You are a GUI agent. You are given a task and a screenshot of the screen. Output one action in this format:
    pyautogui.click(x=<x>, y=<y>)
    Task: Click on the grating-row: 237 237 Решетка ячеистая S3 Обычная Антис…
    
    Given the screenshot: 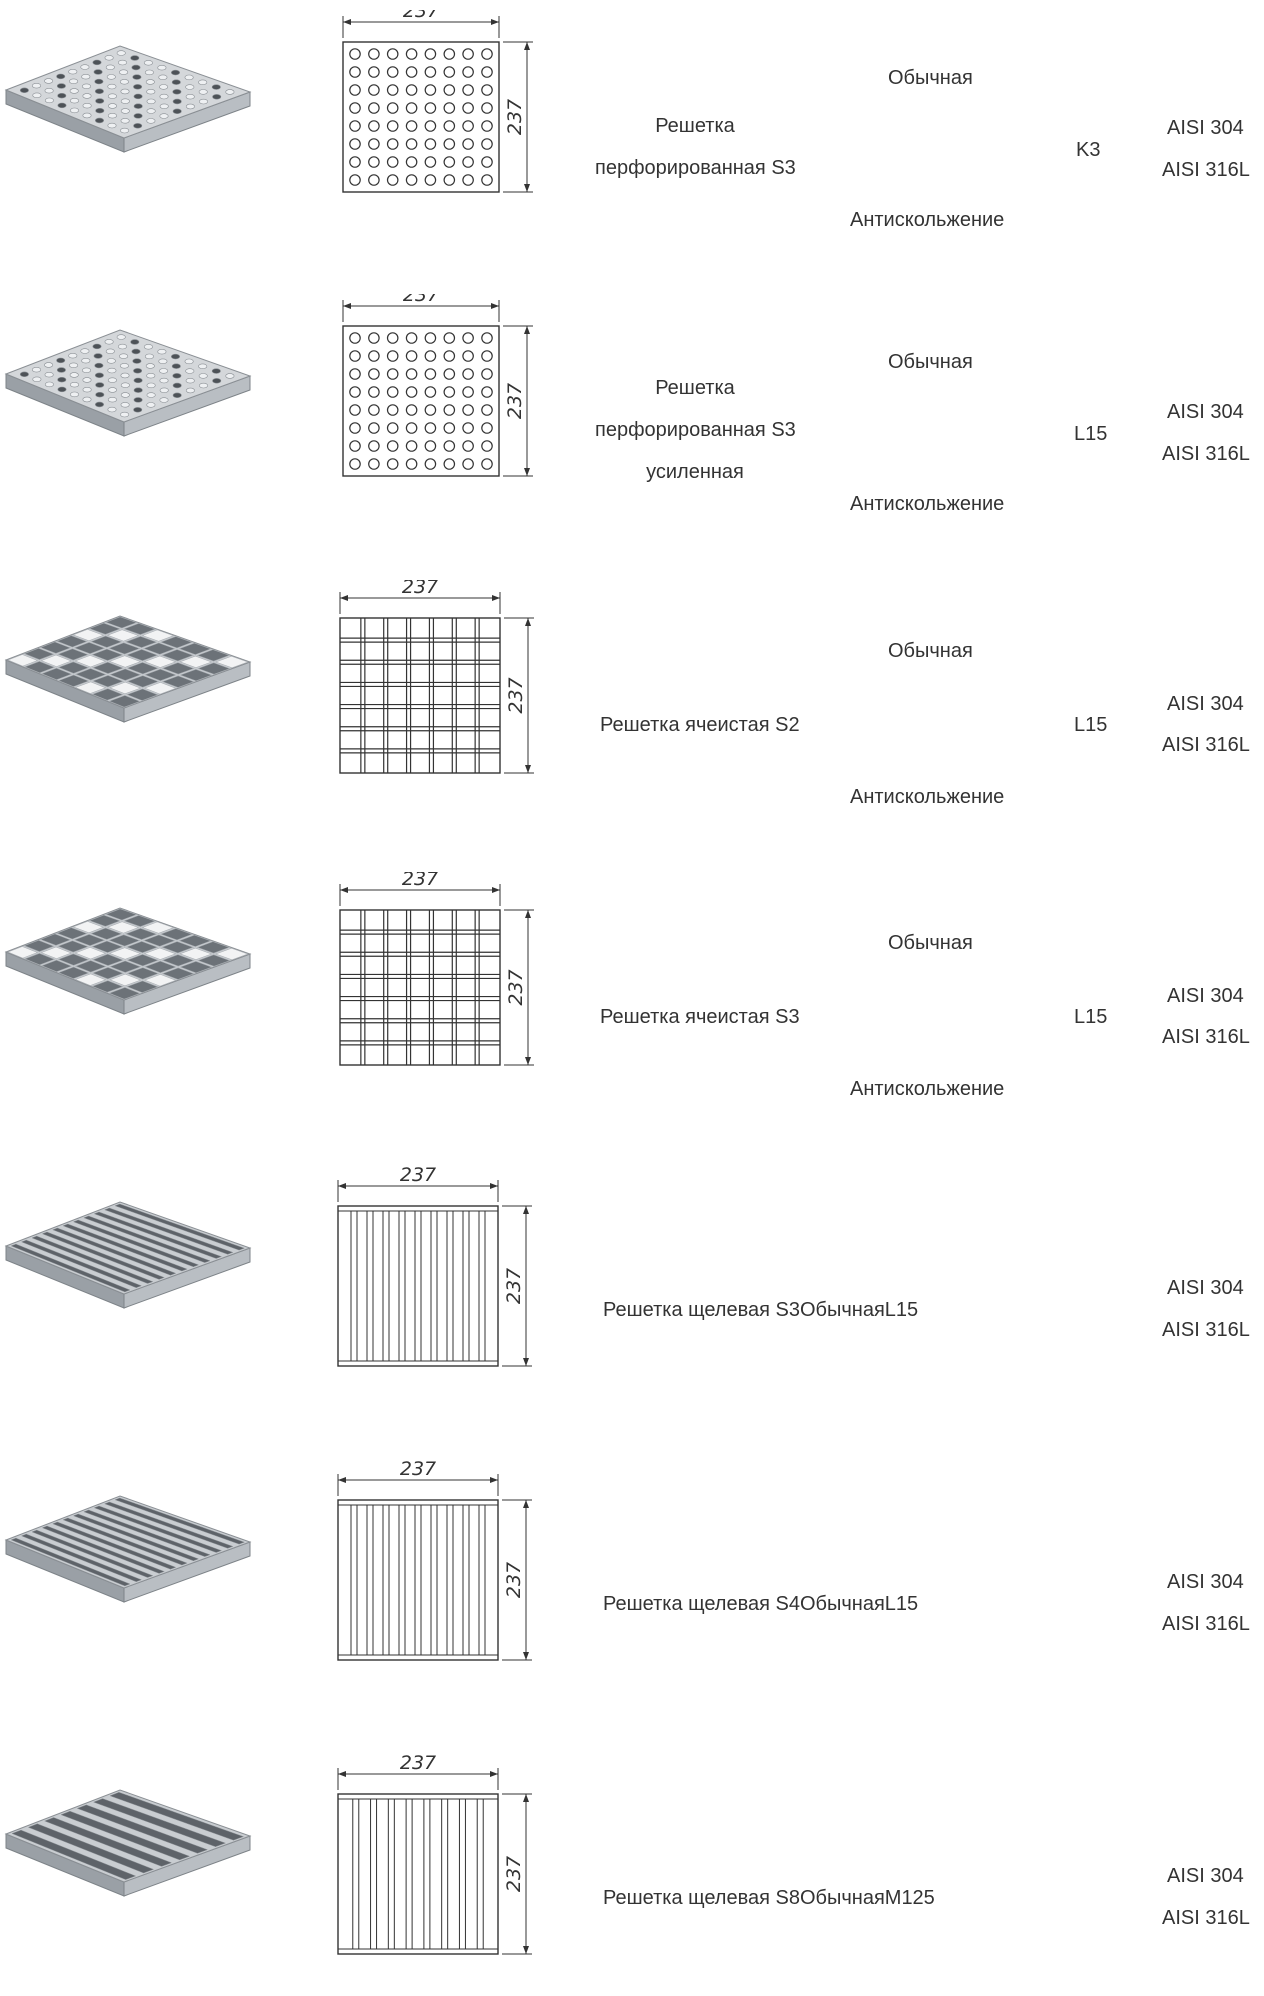 What is the action you would take?
    pyautogui.click(x=632, y=992)
    